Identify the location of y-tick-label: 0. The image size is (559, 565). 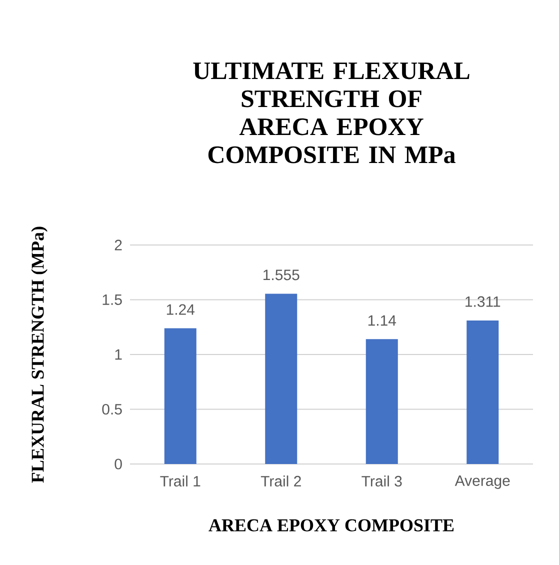
(118, 464).